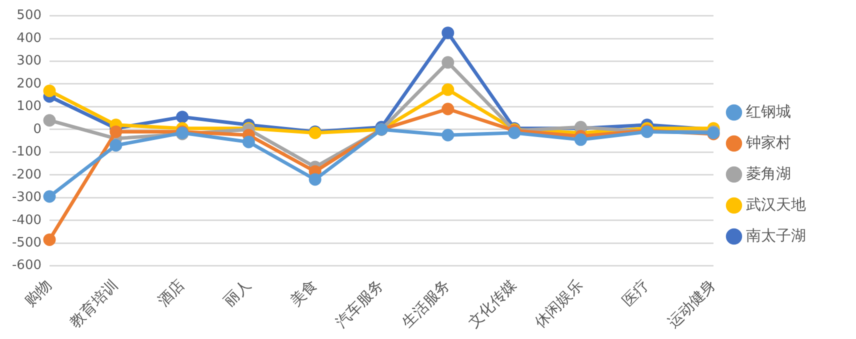 The width and height of the screenshot is (856, 339). I want to click on x-tick-label: 运动健身, so click(692, 304).